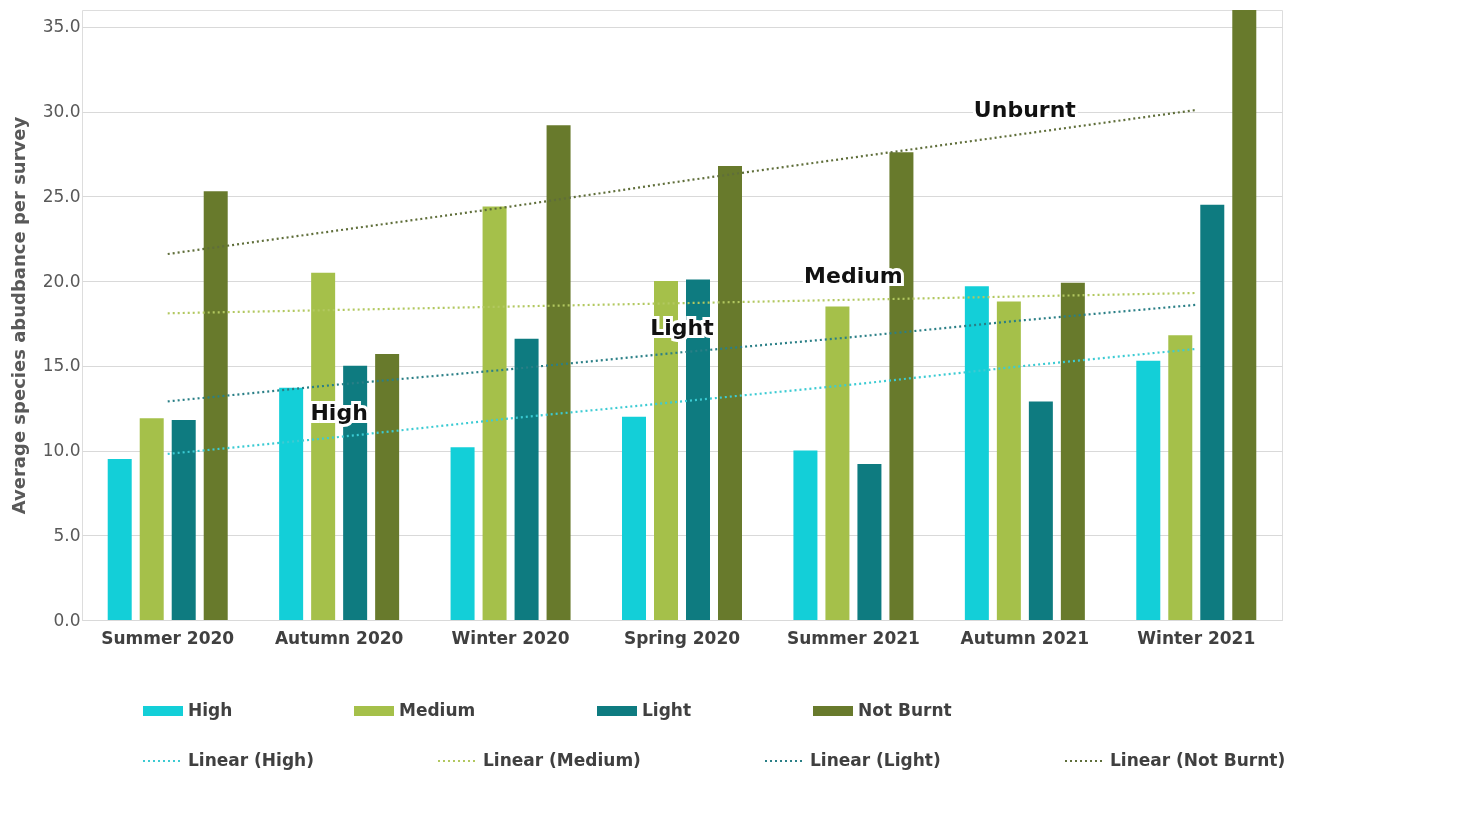  Describe the element at coordinates (1025, 637) in the screenshot. I see `x-tick-label: Autumn 2021` at that location.